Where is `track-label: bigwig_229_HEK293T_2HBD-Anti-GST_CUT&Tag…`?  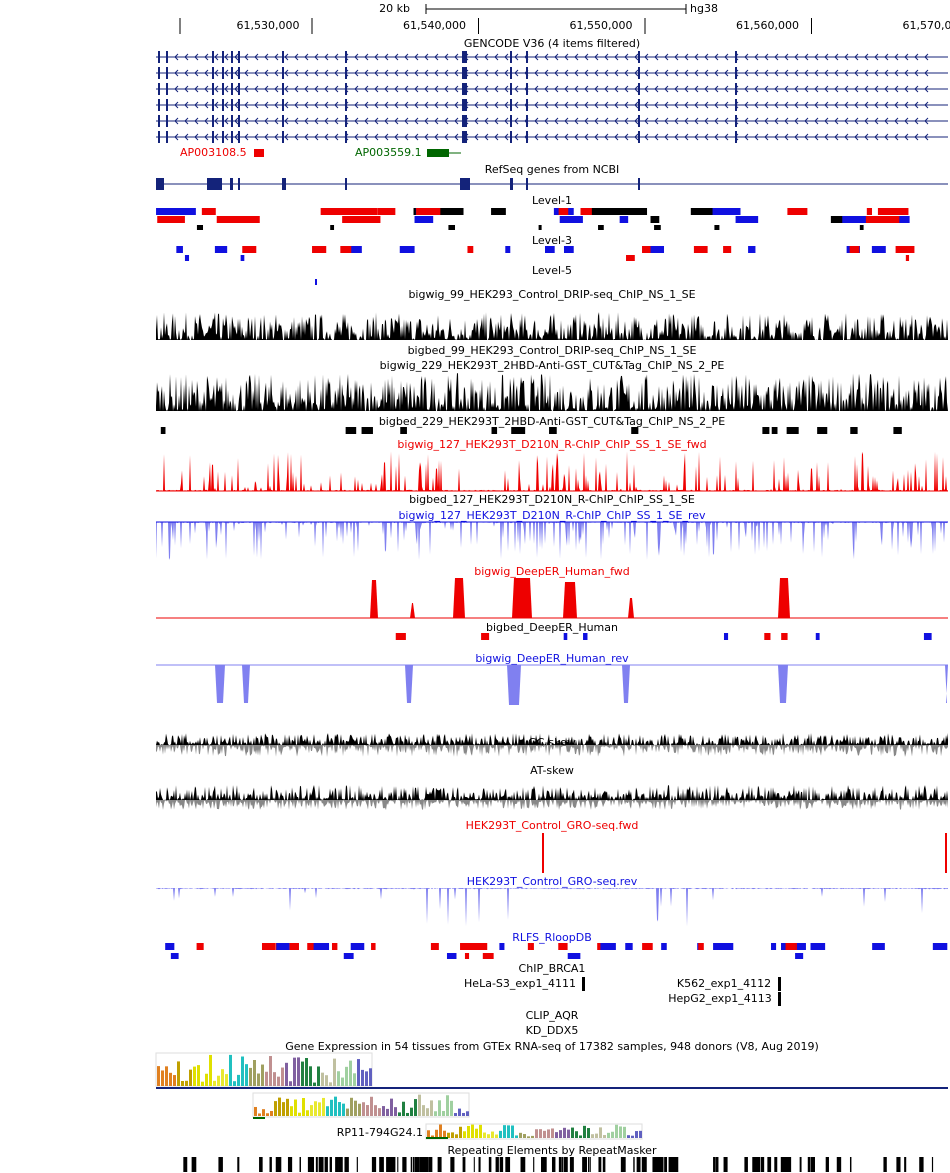 track-label: bigwig_229_HEK293T_2HBD-Anti-GST_CUT&Tag… is located at coordinates (552, 365).